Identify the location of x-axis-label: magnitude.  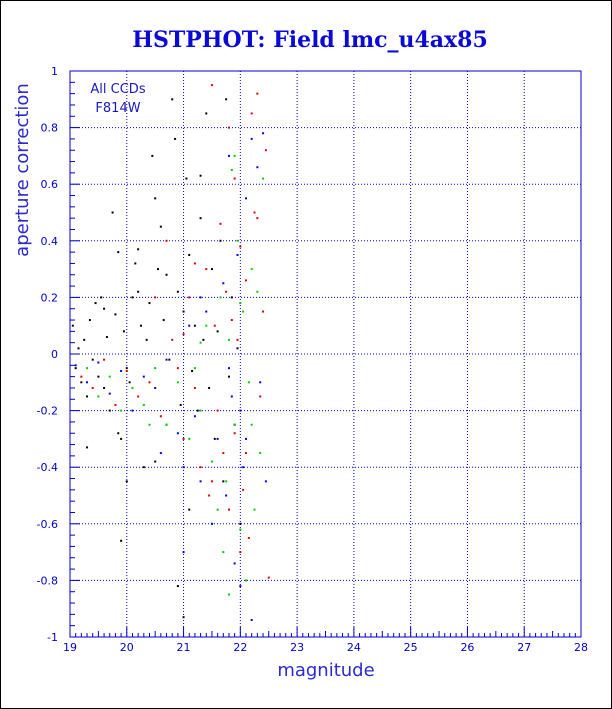
(325, 670).